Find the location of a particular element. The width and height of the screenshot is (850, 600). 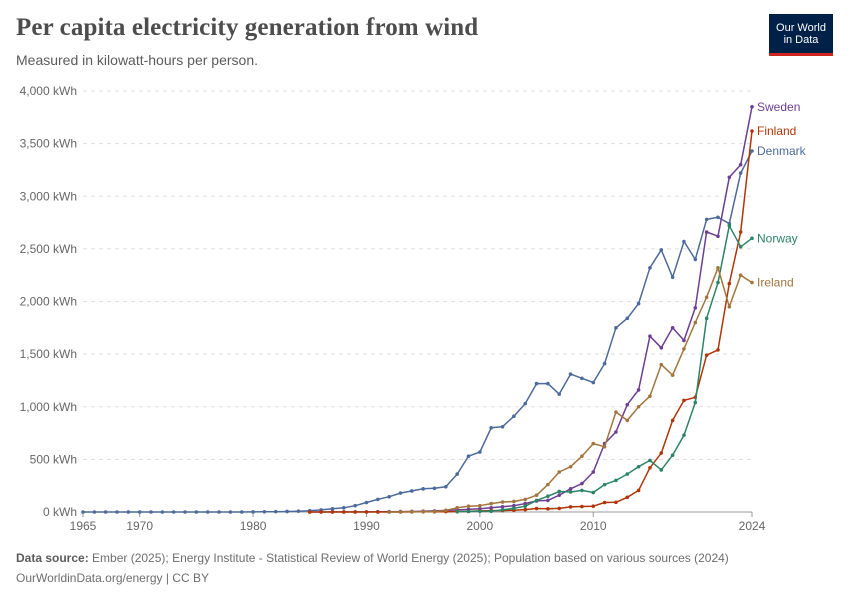

logo-line-2: in Data is located at coordinates (801, 39).